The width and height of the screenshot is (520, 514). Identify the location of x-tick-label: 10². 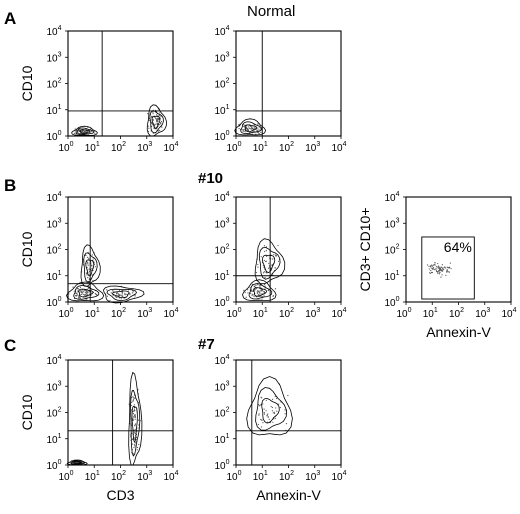
(118, 147).